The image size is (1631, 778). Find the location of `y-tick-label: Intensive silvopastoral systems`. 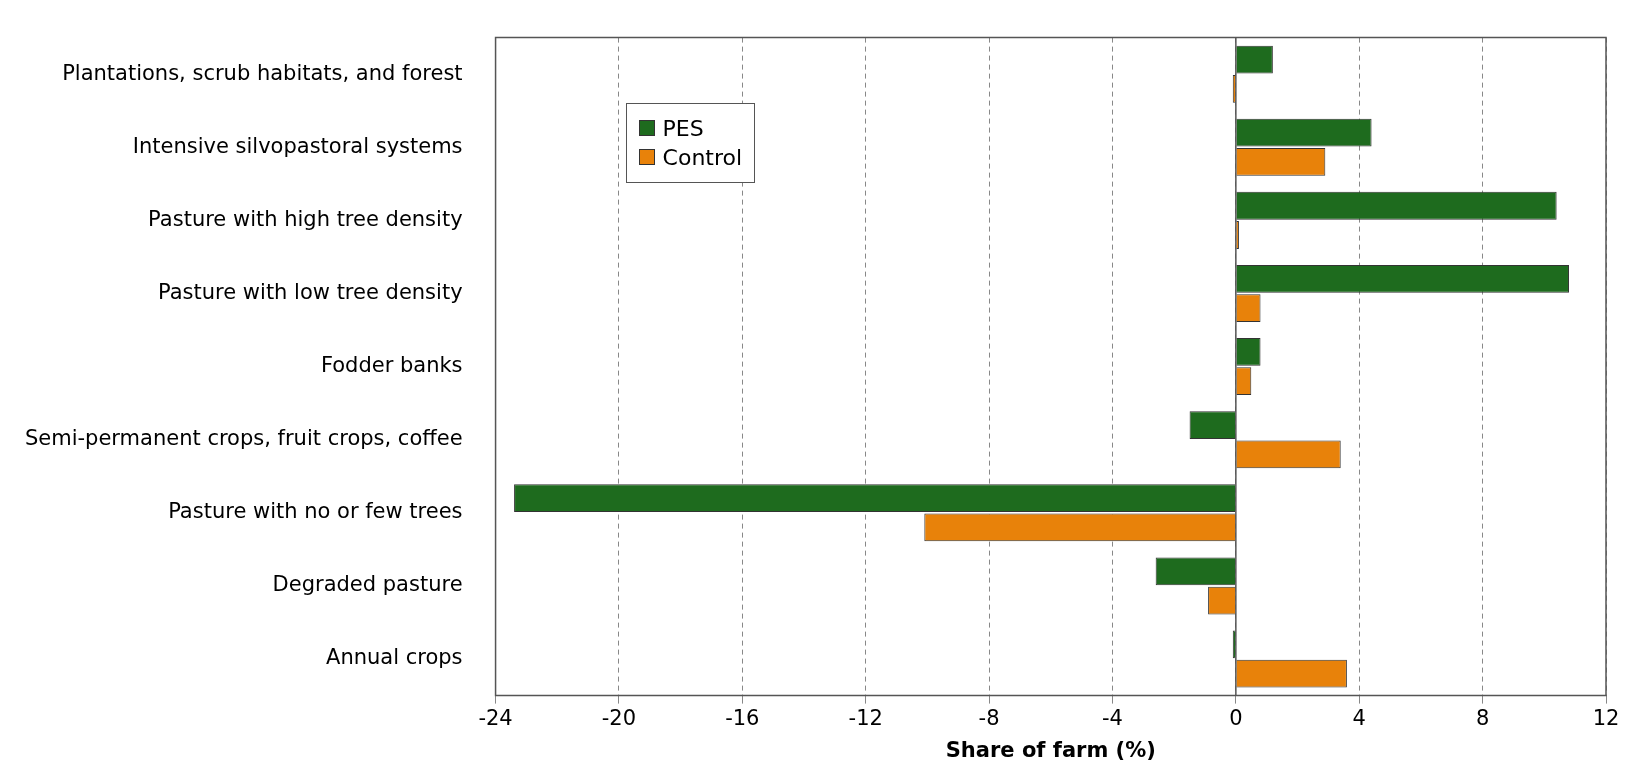

y-tick-label: Intensive silvopastoral systems is located at coordinates (297, 145).